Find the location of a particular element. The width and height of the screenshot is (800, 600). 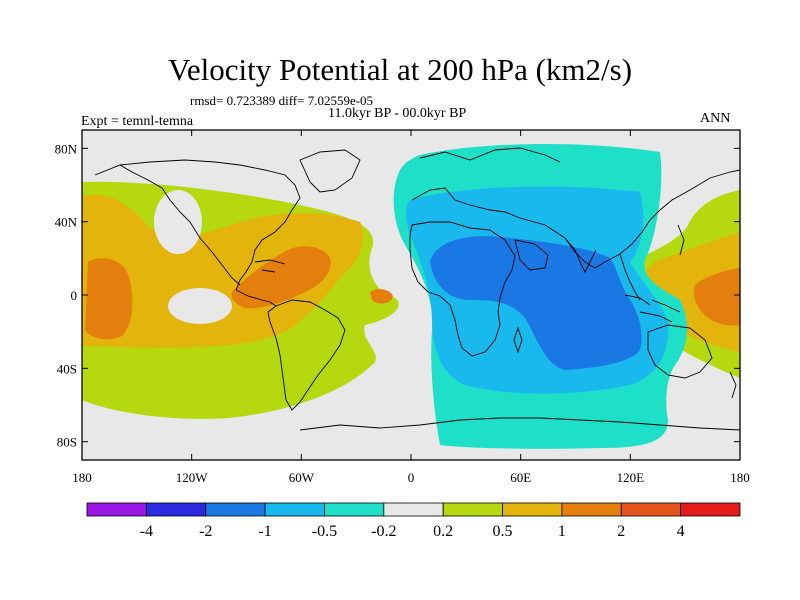

coastline-india is located at coordinates (580, 255).